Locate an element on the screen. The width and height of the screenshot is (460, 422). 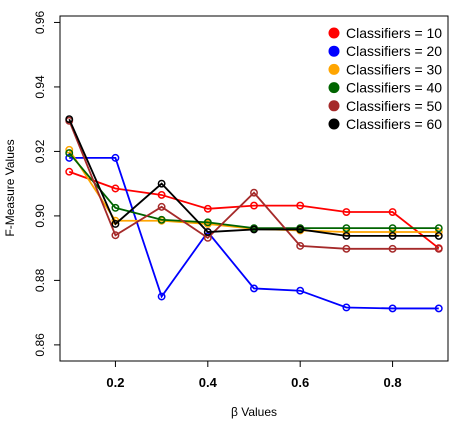
legend-label: Classifiers = 50 is located at coordinates (394, 106).